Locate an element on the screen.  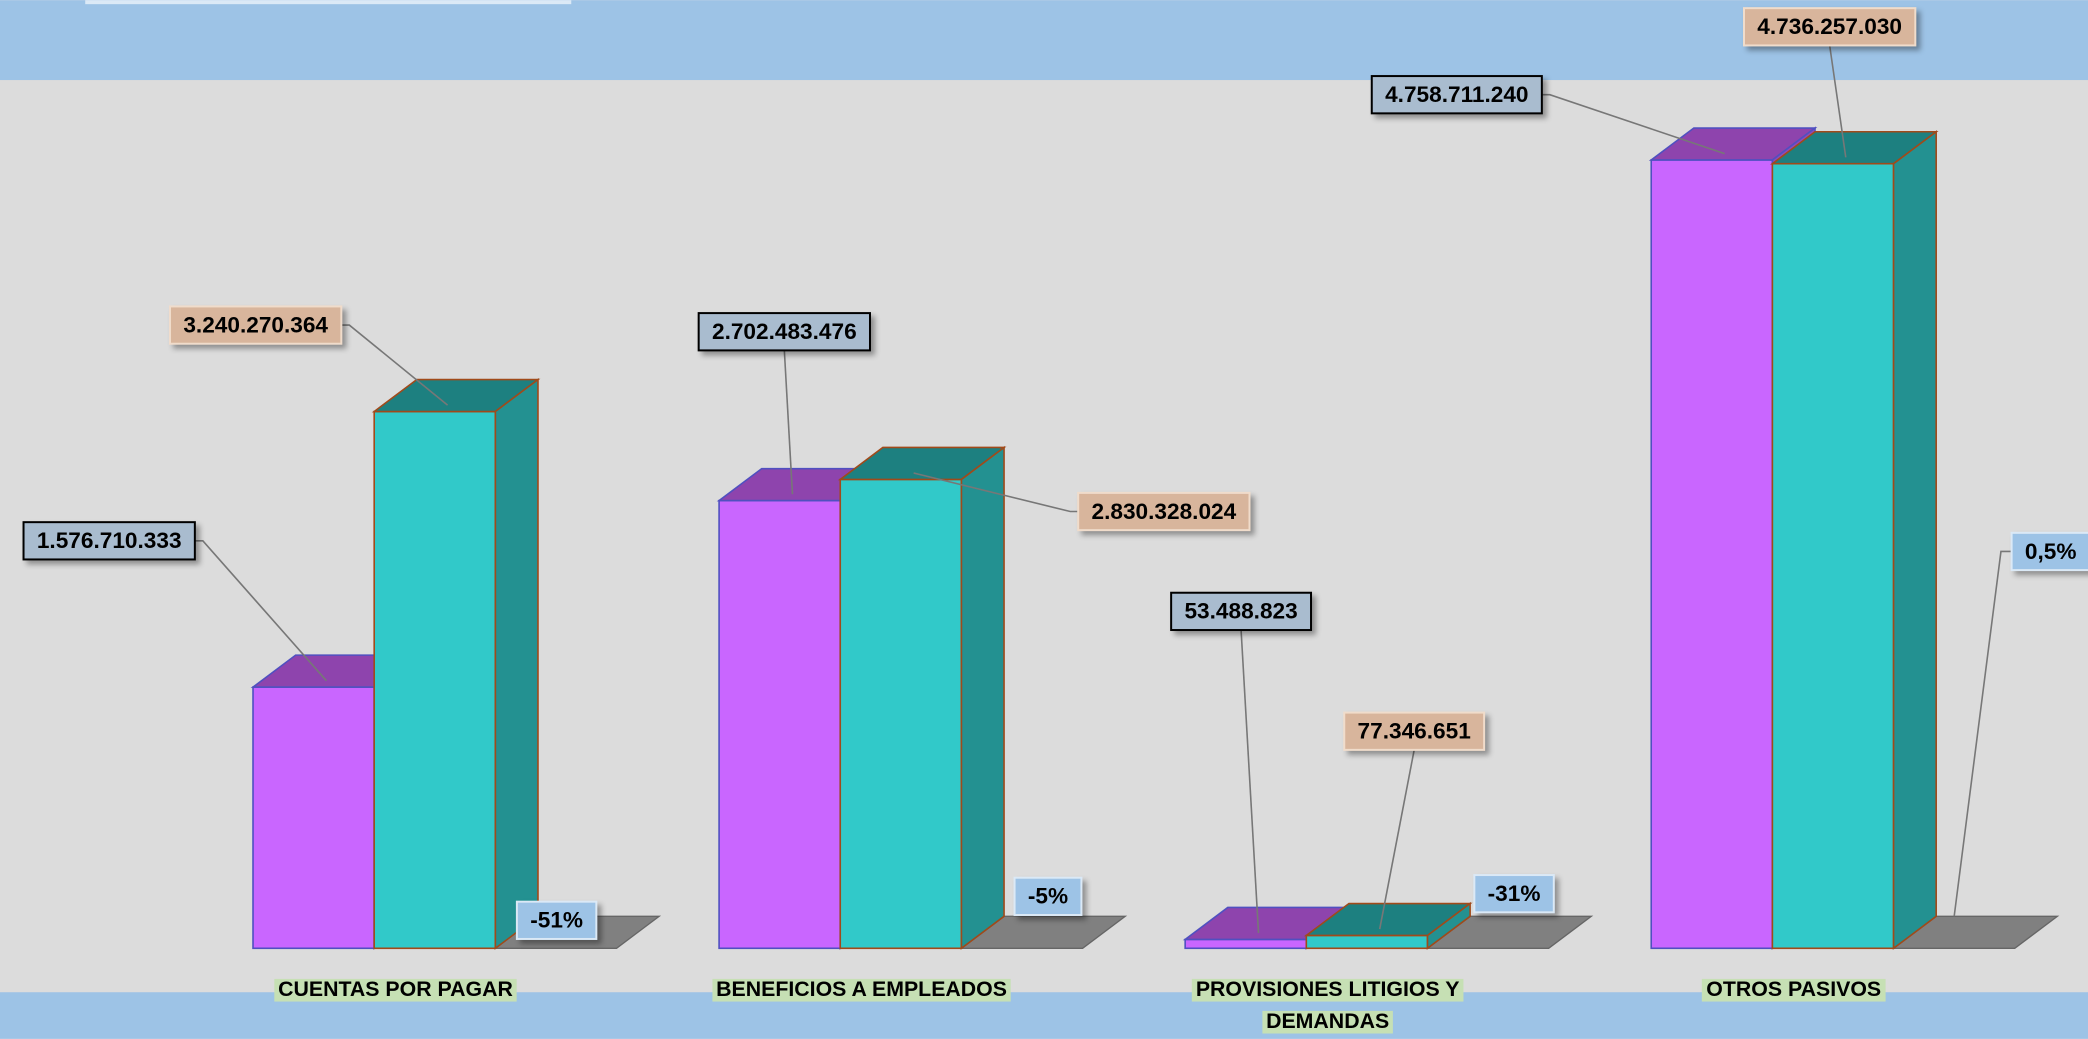
change-label: -5% is located at coordinates (1048, 896).